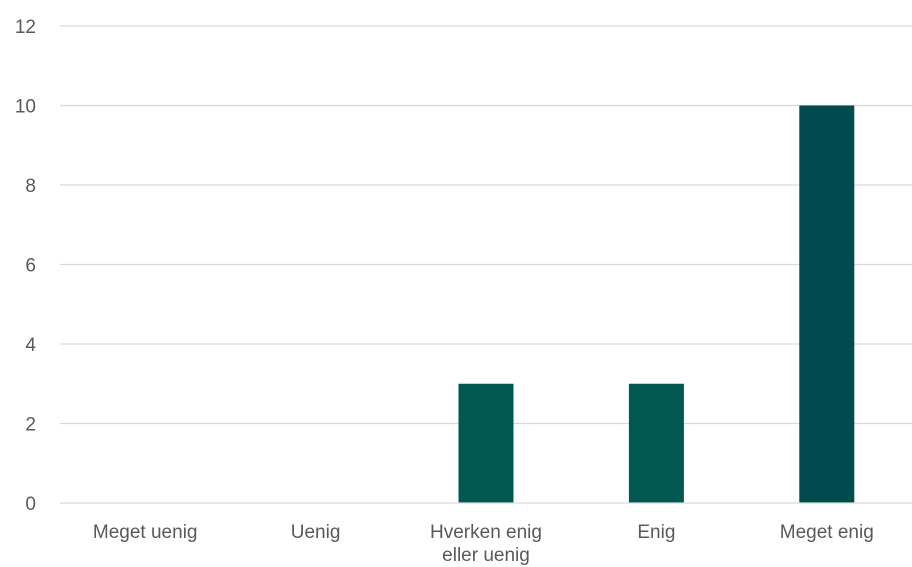 The width and height of the screenshot is (912, 567). I want to click on y-tick-label: 0, so click(30, 504).